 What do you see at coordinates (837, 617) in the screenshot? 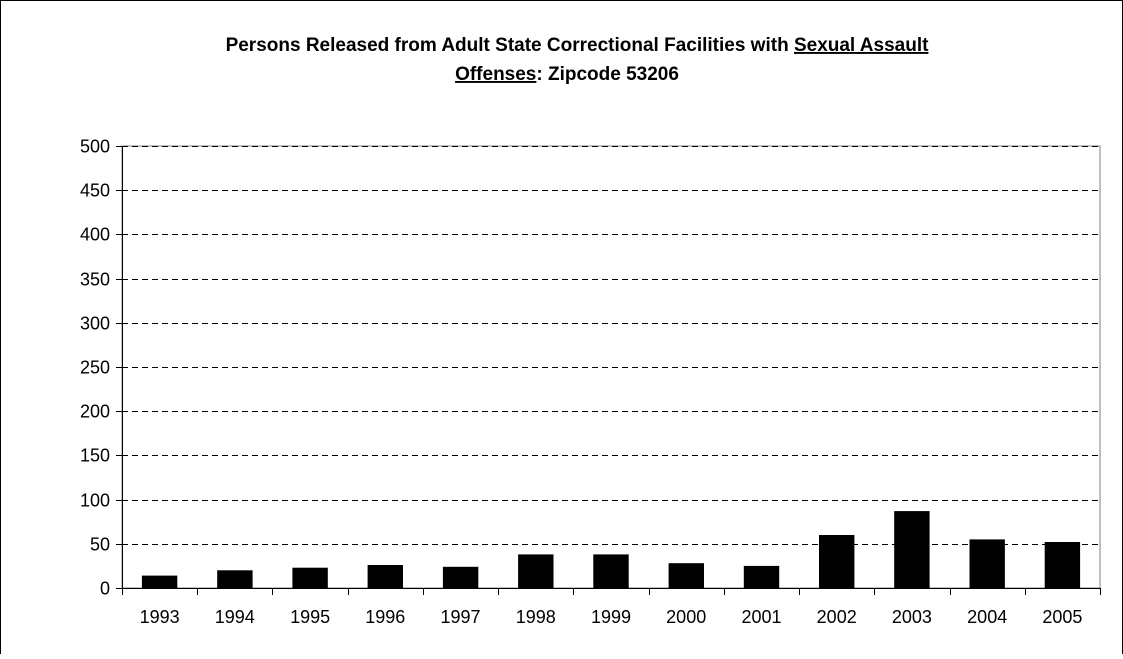
I see `x-tick-label: 2002` at bounding box center [837, 617].